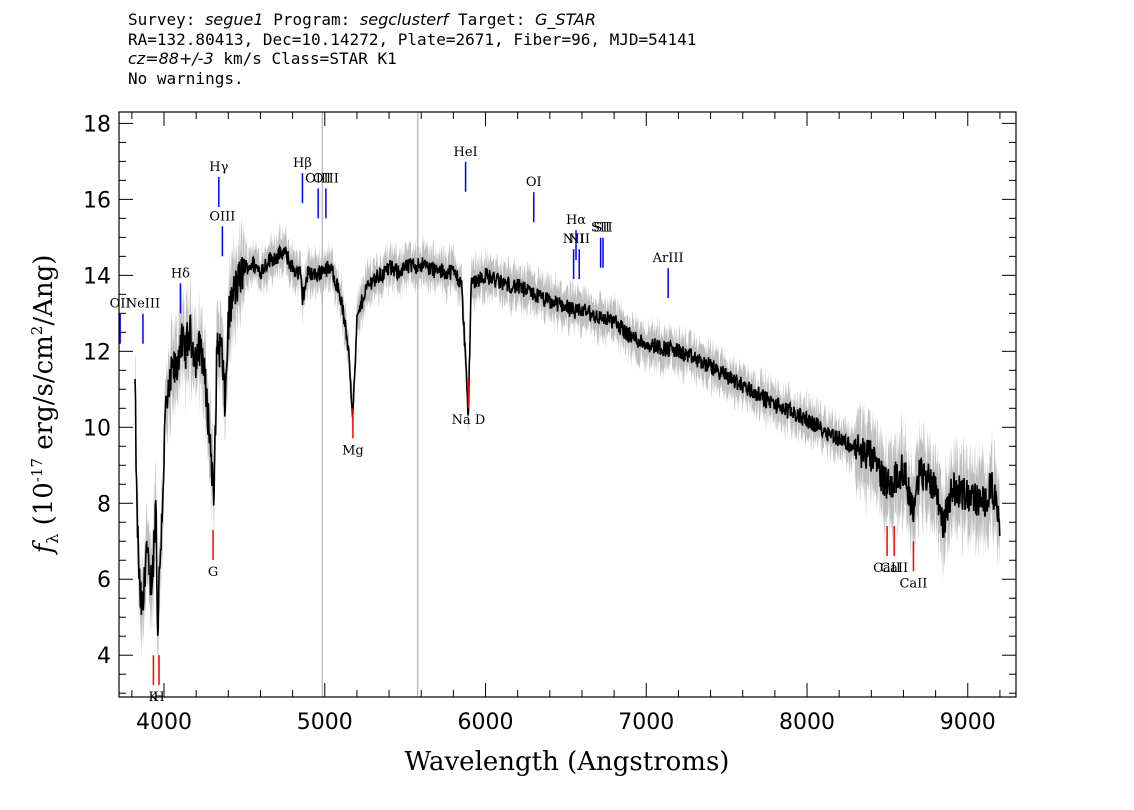  I want to click on x-tick-label: 6000, so click(486, 722).